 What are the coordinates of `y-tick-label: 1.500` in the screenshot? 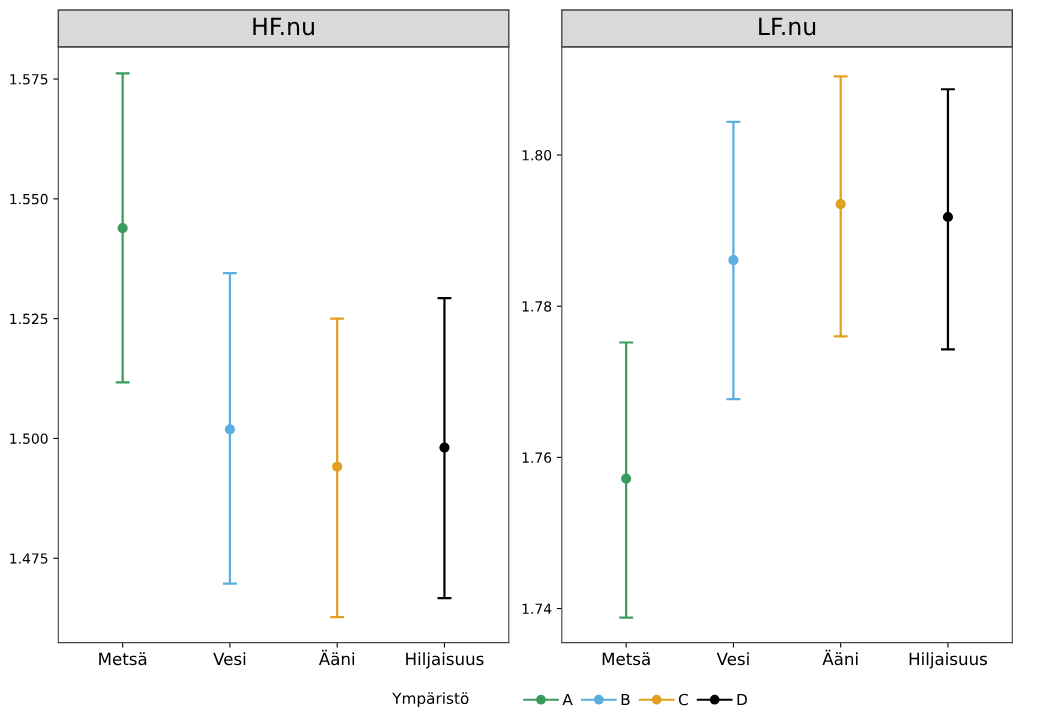 It's located at (29, 438).